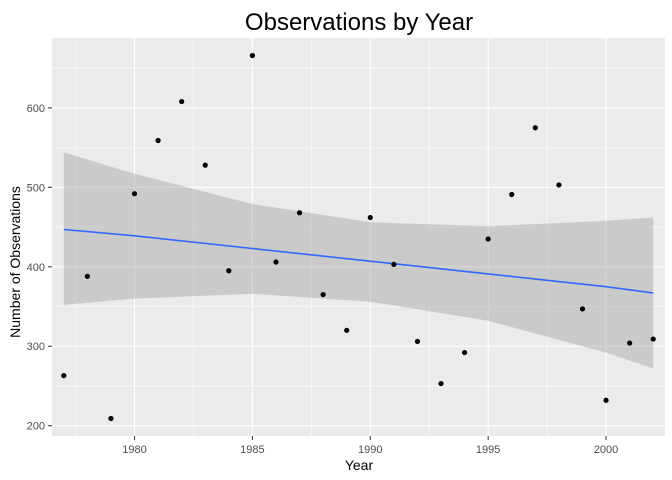 Image resolution: width=672 pixels, height=480 pixels. What do you see at coordinates (36, 109) in the screenshot?
I see `y-tick-label: 600` at bounding box center [36, 109].